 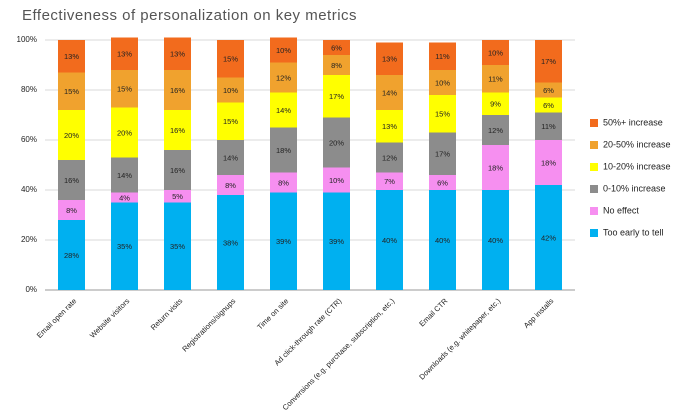 What do you see at coordinates (110, 318) in the screenshot?
I see `x-tick-label: Website visitors` at bounding box center [110, 318].